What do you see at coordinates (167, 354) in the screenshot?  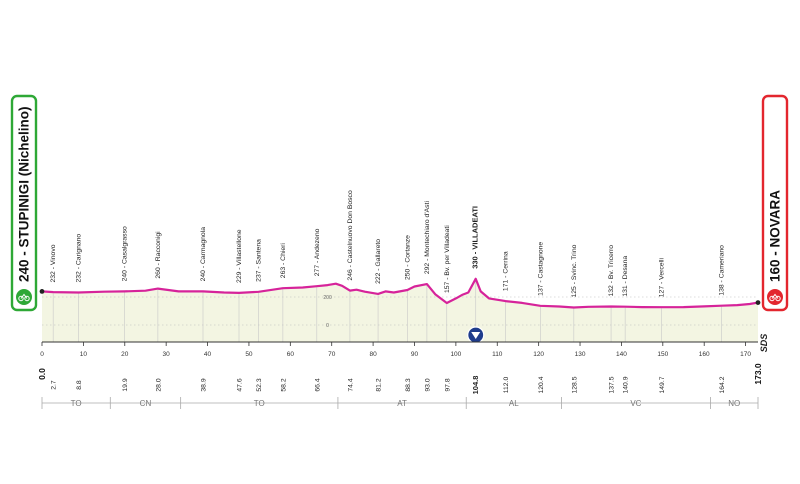 I see `km-axis-tick-label: 30` at bounding box center [167, 354].